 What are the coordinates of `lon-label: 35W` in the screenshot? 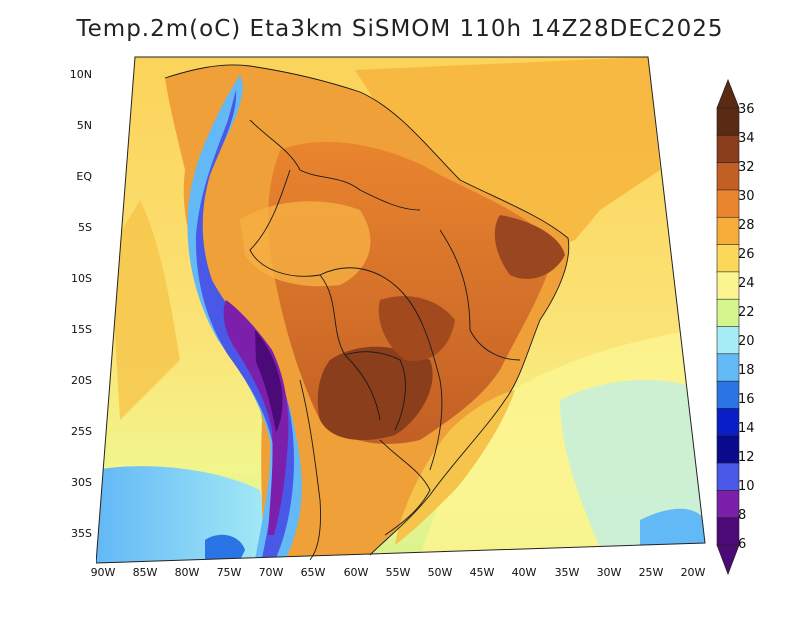 It's located at (567, 572).